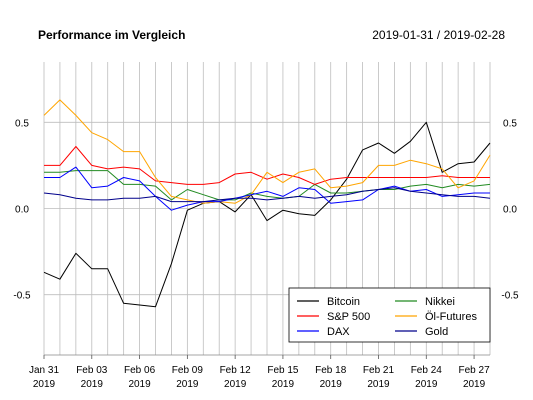 The image size is (533, 400). I want to click on legend-box, so click(389, 315).